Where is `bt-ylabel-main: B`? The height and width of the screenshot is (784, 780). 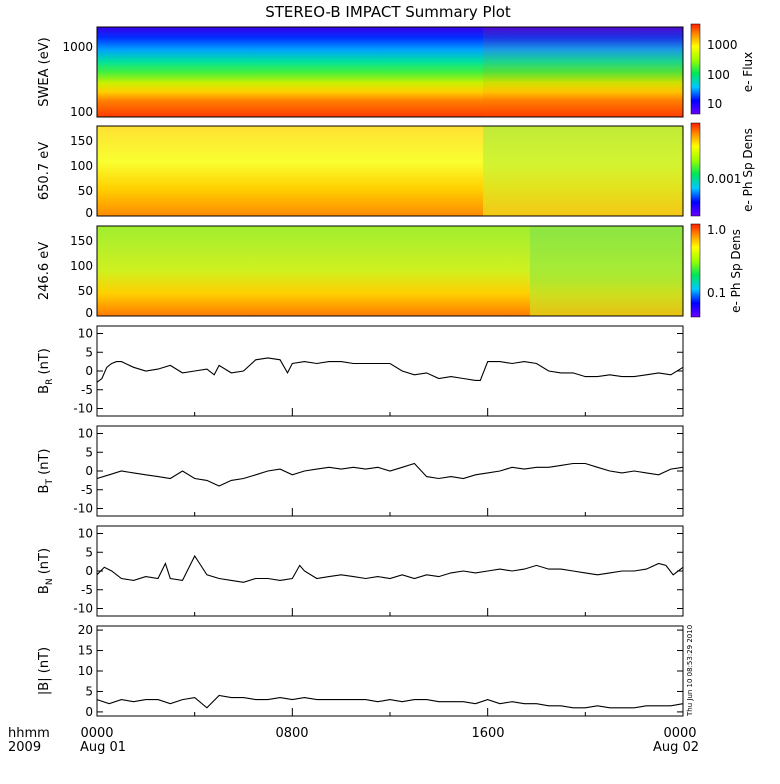 bt-ylabel-main: B is located at coordinates (44, 489).